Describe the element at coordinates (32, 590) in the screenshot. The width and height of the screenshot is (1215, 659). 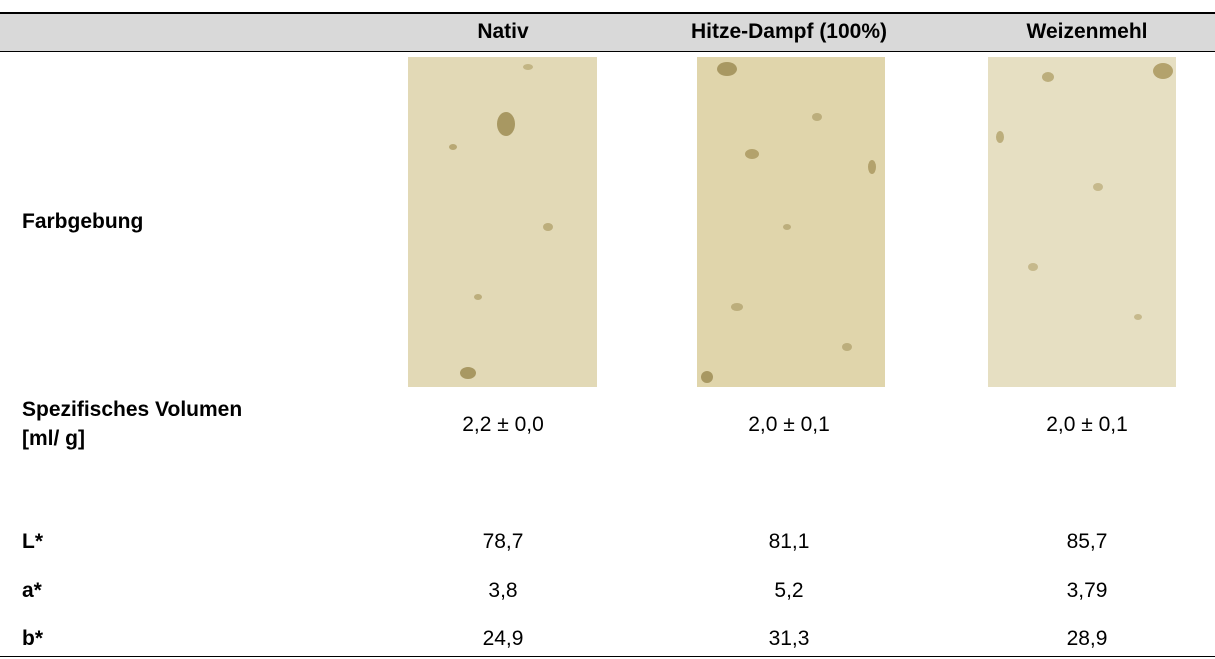
I see `row-label: a*` at that location.